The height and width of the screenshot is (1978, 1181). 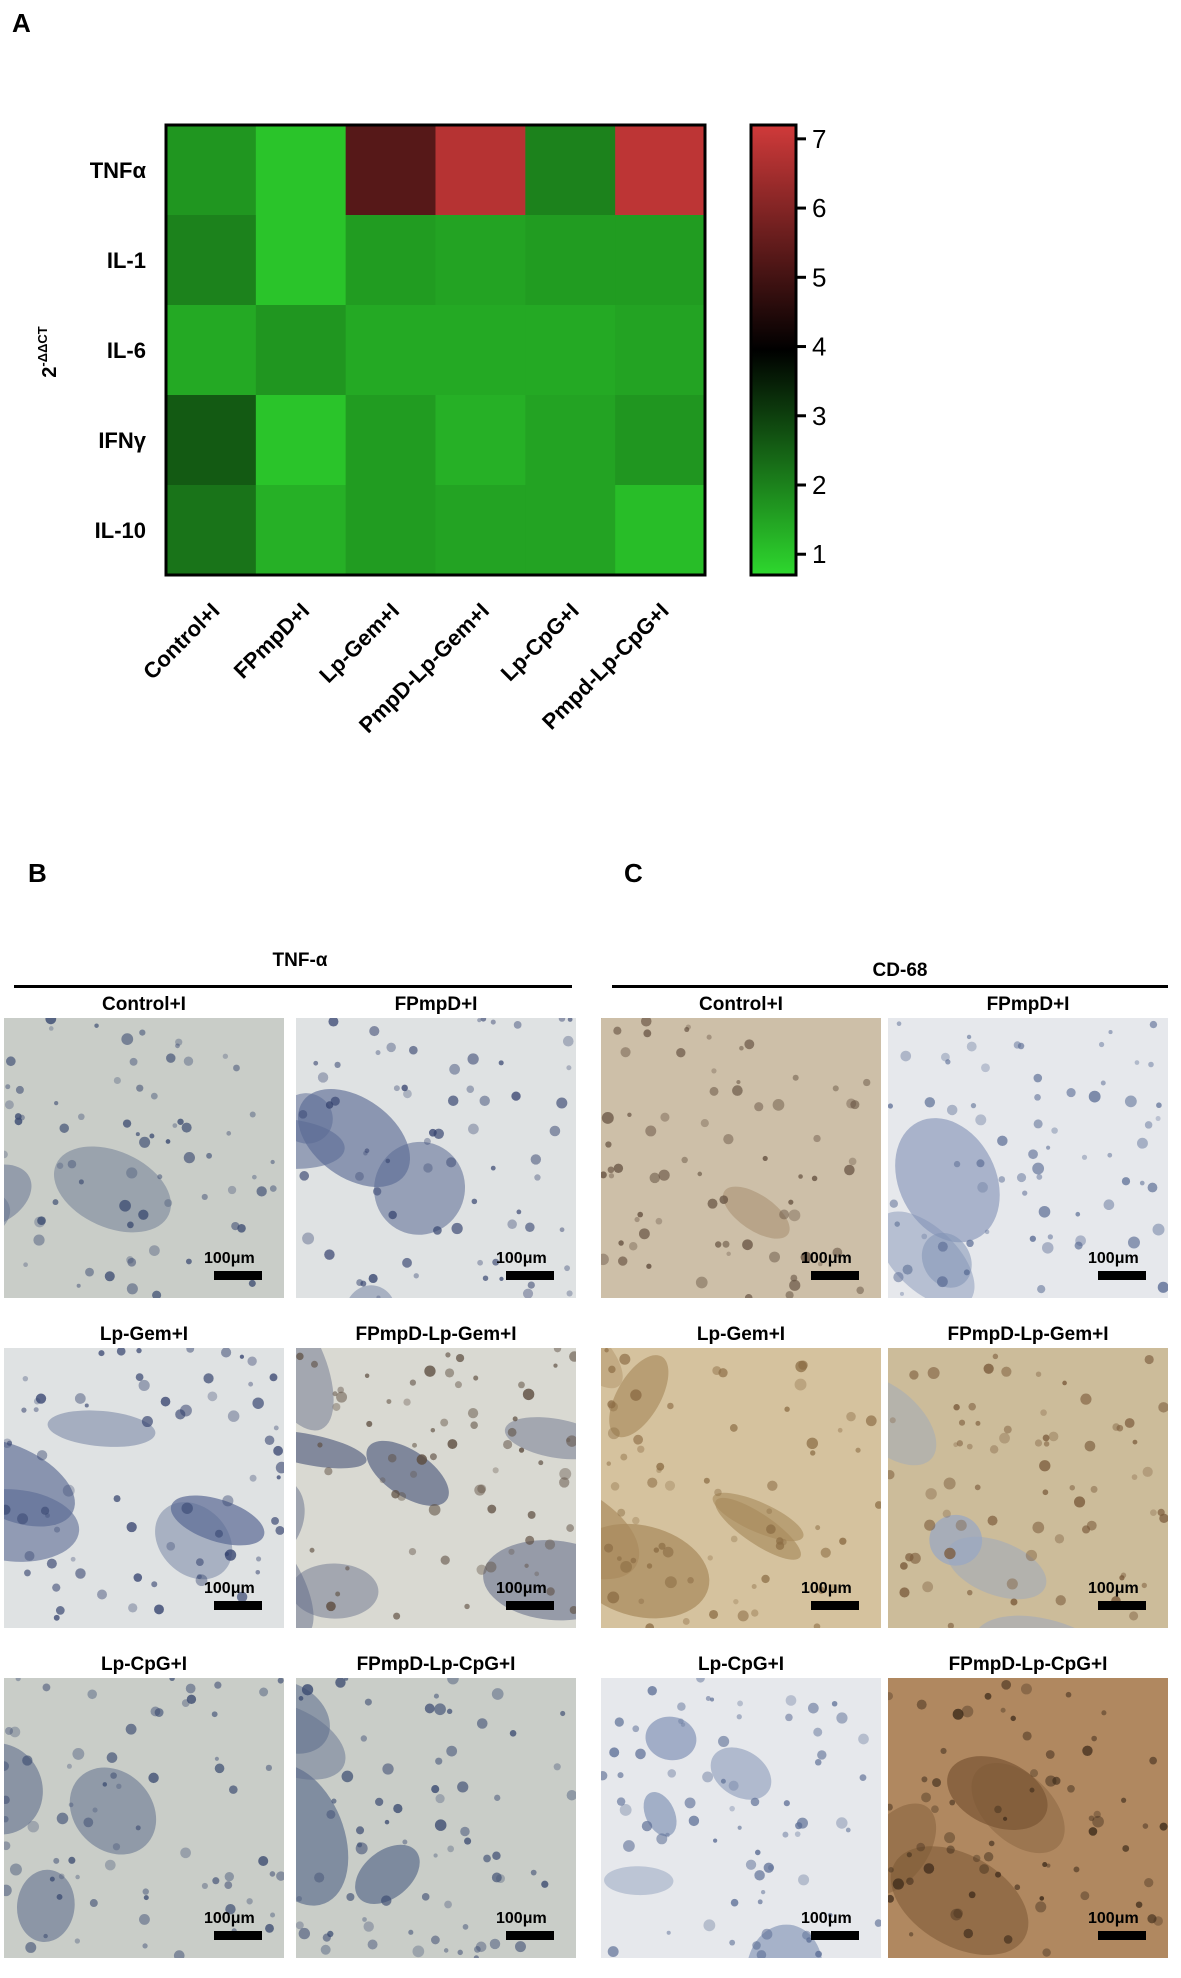 I want to click on heatmap-cells, so click(x=436, y=350).